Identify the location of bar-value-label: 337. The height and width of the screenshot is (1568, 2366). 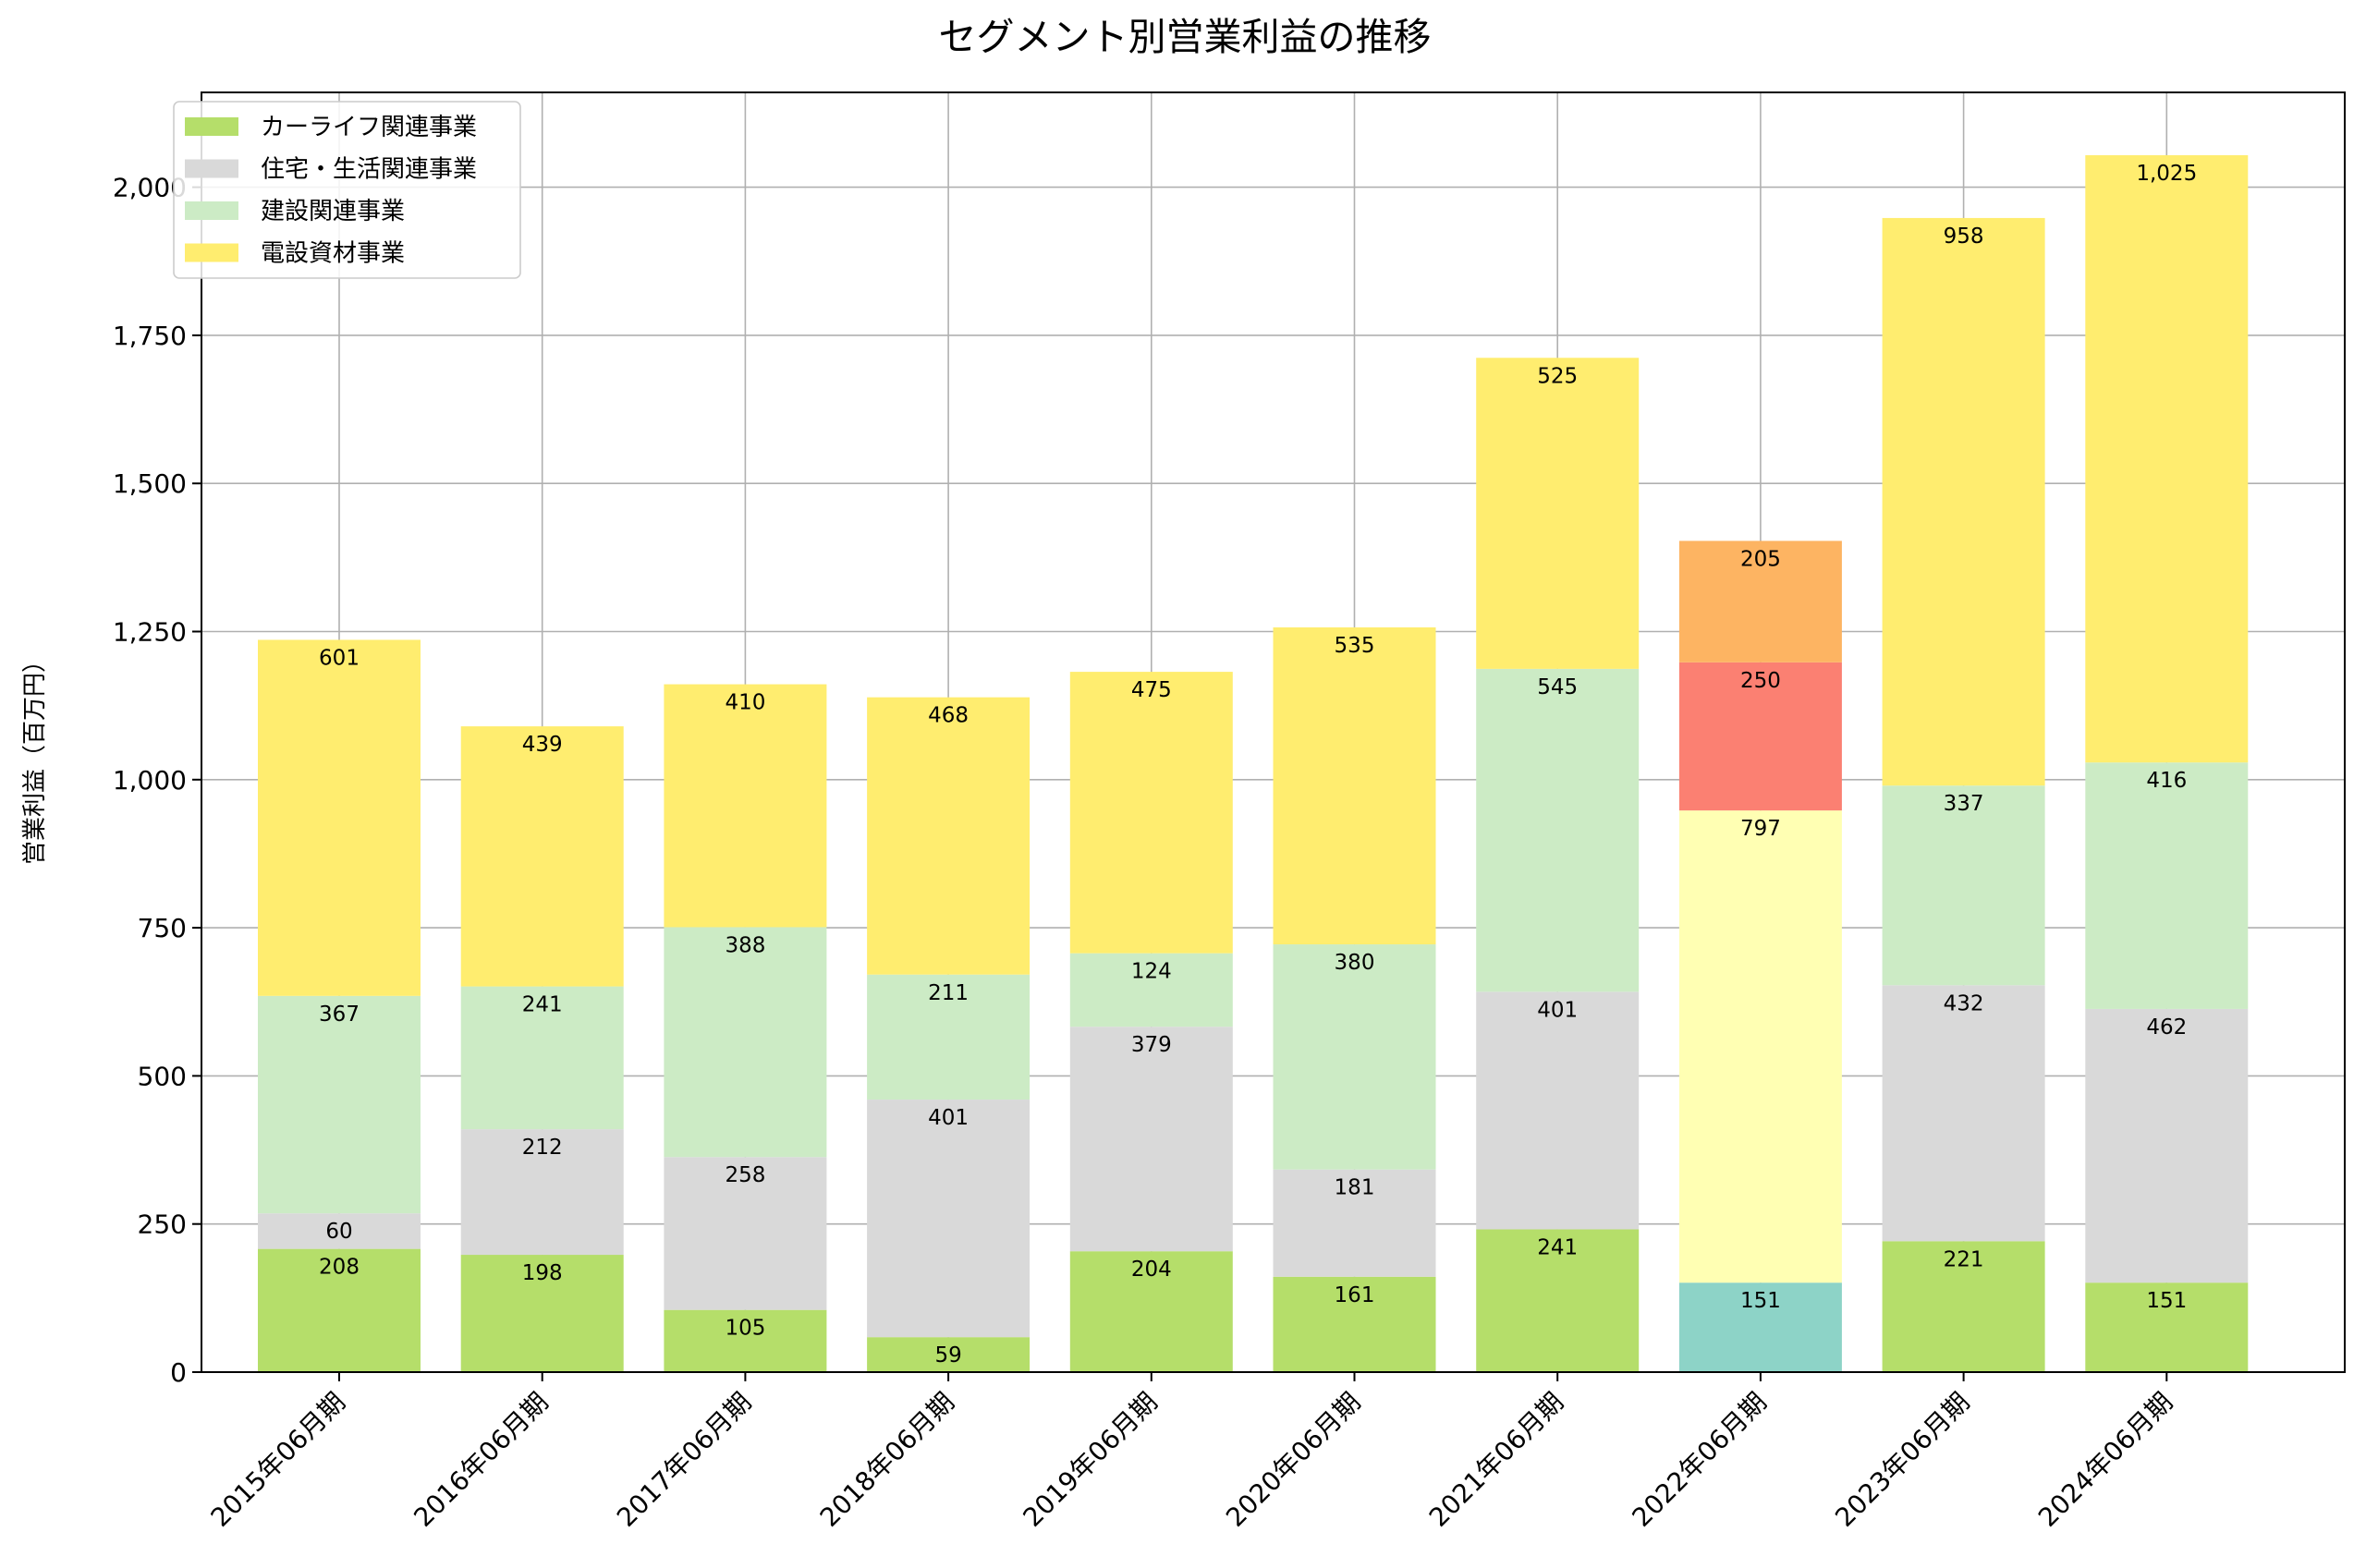
(1964, 804).